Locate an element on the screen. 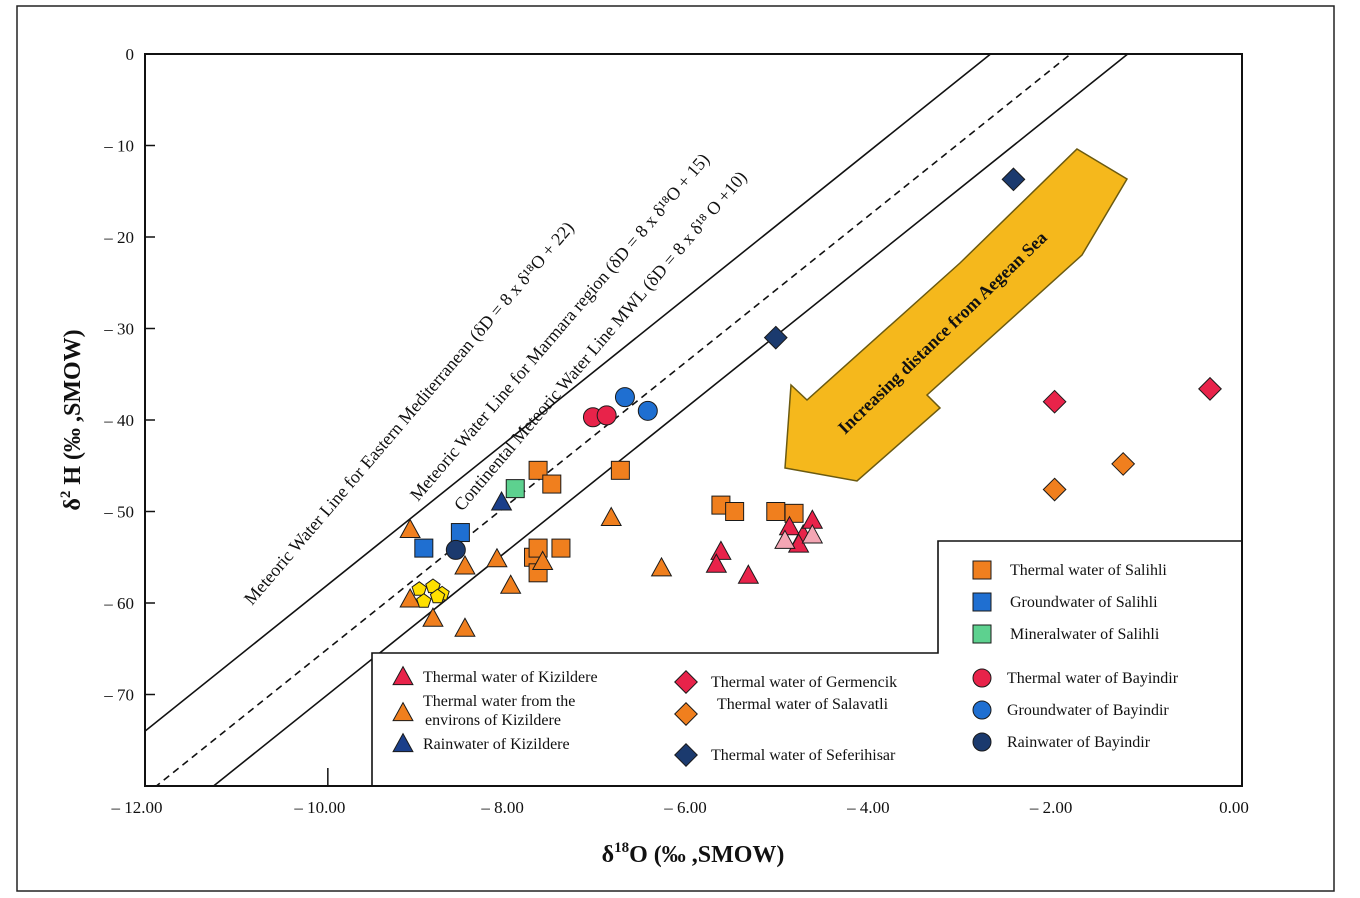 Image resolution: width=1360 pixels, height=898 pixels. y-tick-label-2: – 20 is located at coordinates (118, 237).